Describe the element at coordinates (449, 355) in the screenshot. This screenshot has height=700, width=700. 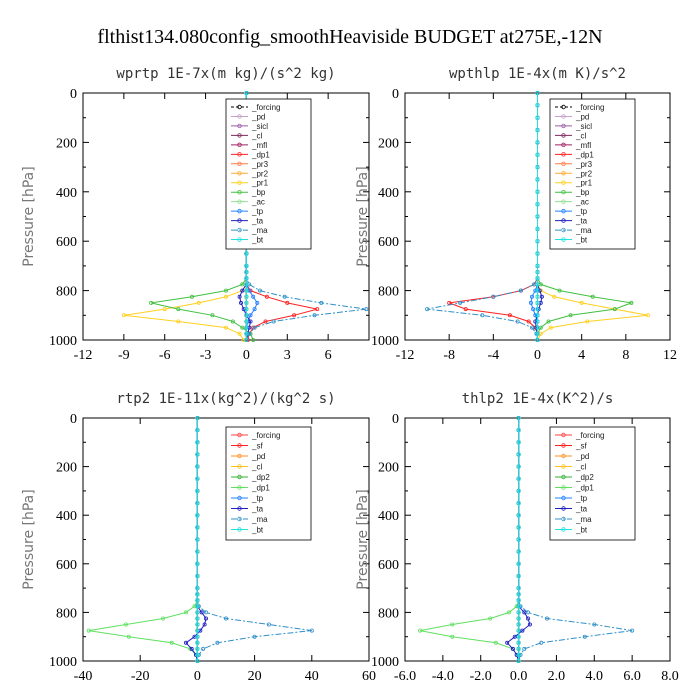
I see `x-tick-label: -8` at that location.